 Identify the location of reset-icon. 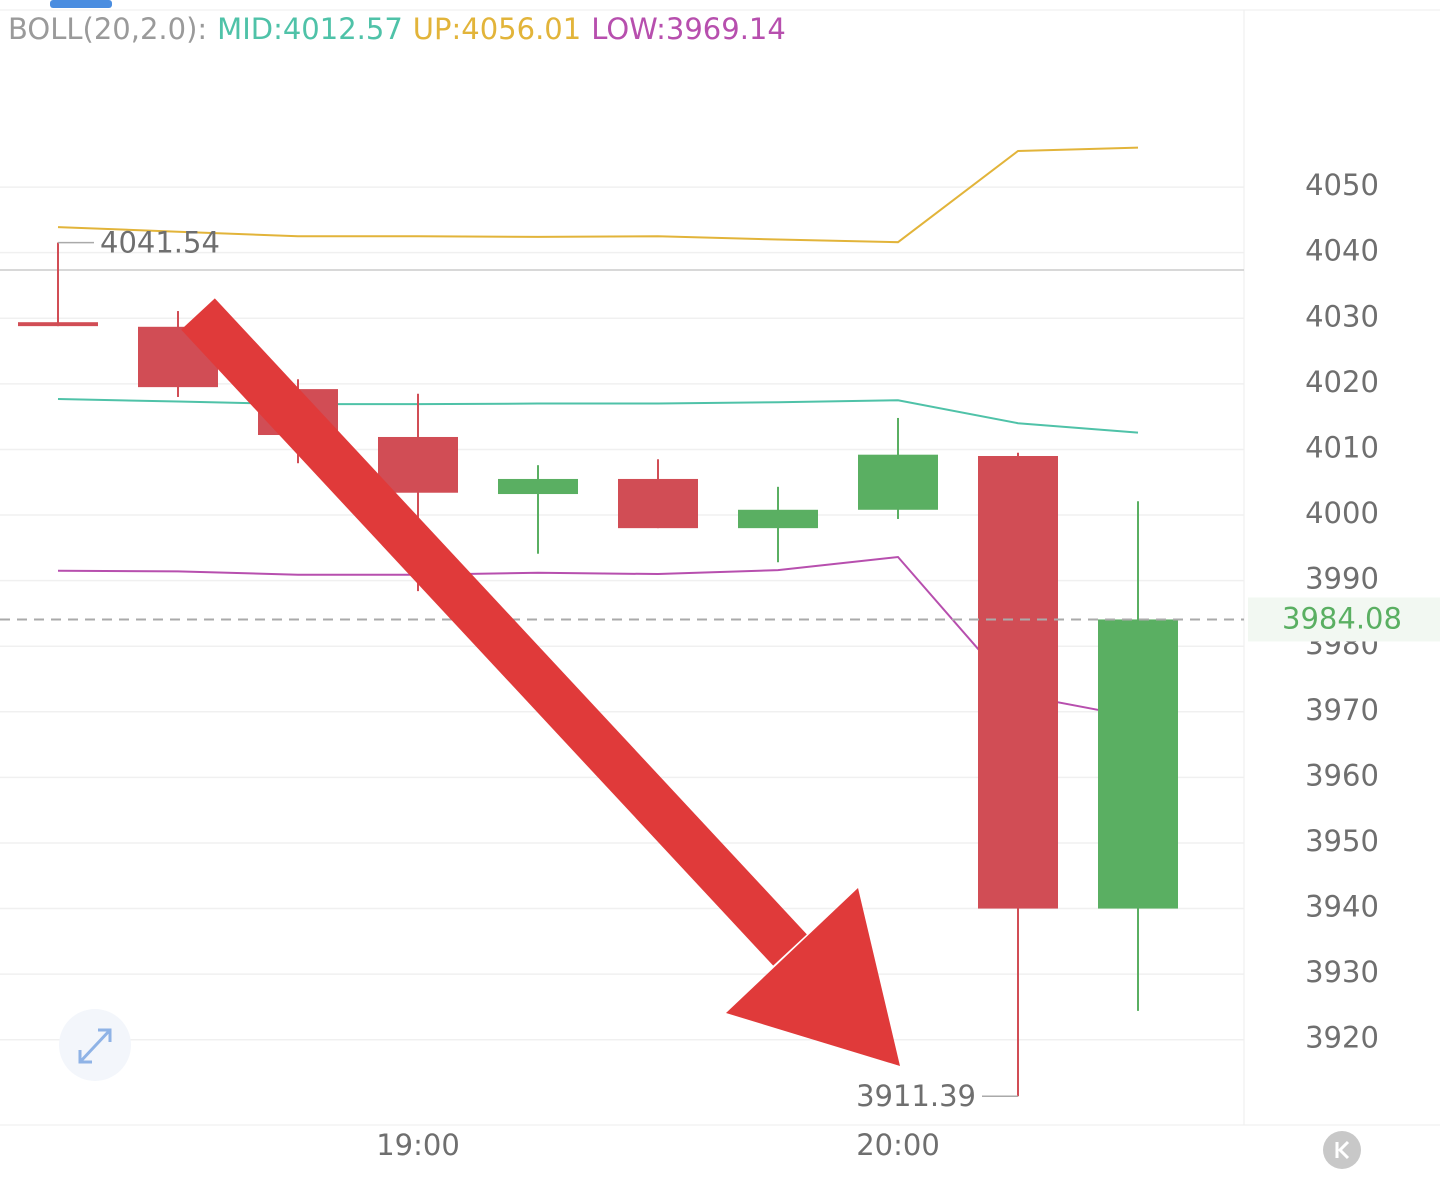
(1342, 1150).